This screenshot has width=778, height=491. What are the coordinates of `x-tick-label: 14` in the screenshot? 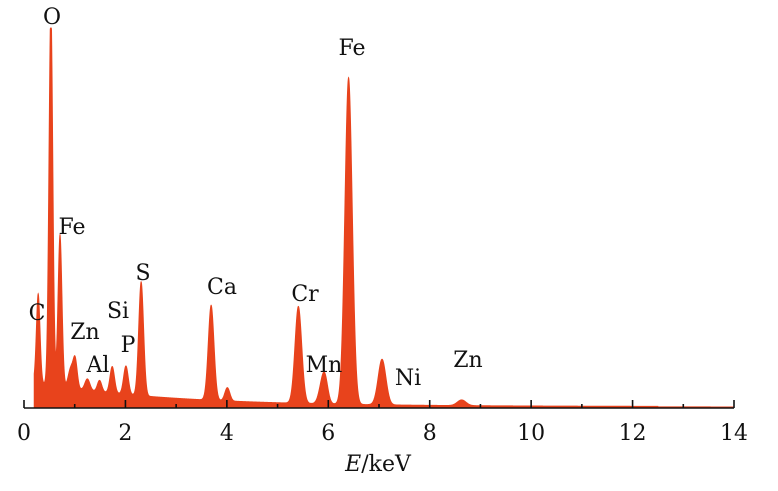 It's located at (734, 433).